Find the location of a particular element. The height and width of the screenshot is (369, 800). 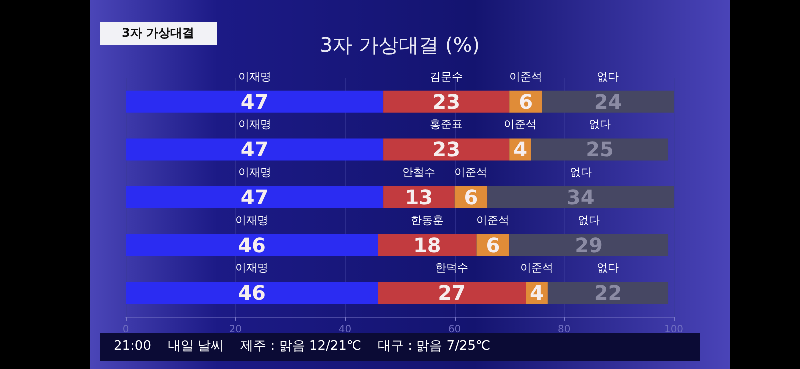

data-label: 29 is located at coordinates (589, 245).